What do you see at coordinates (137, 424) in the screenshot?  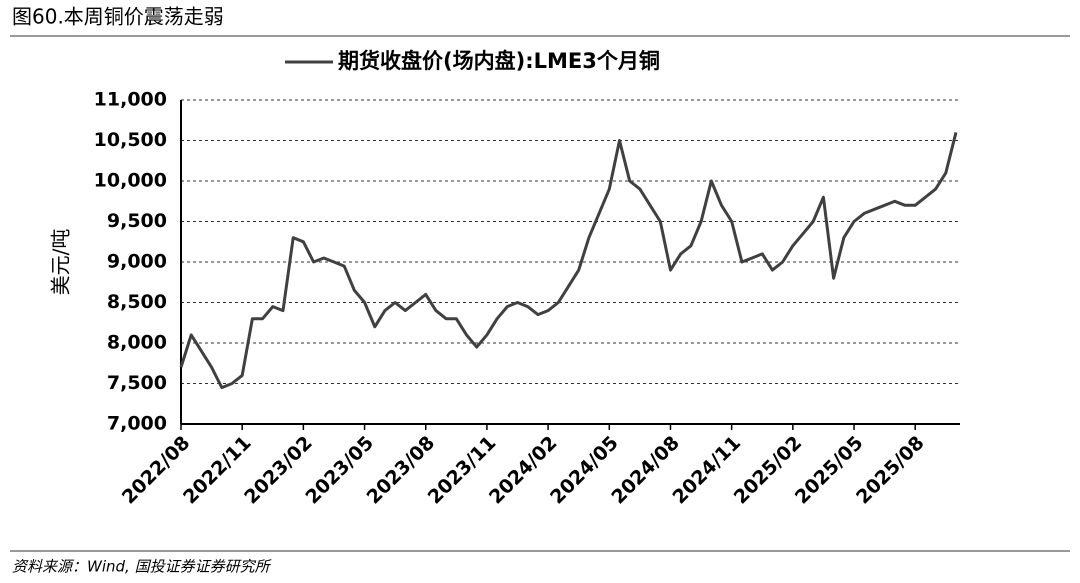 I see `y-tick-label: 7,000` at bounding box center [137, 424].